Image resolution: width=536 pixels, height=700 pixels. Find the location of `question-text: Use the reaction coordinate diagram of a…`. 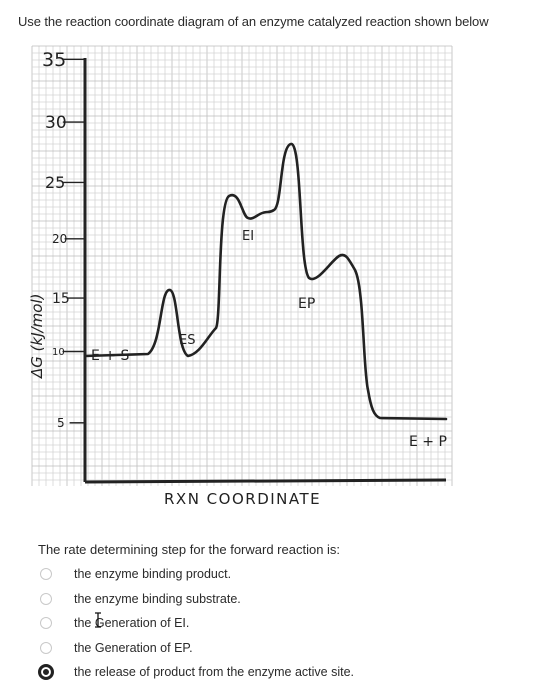

question-text: Use the reaction coordinate diagram of a… is located at coordinates (253, 21).